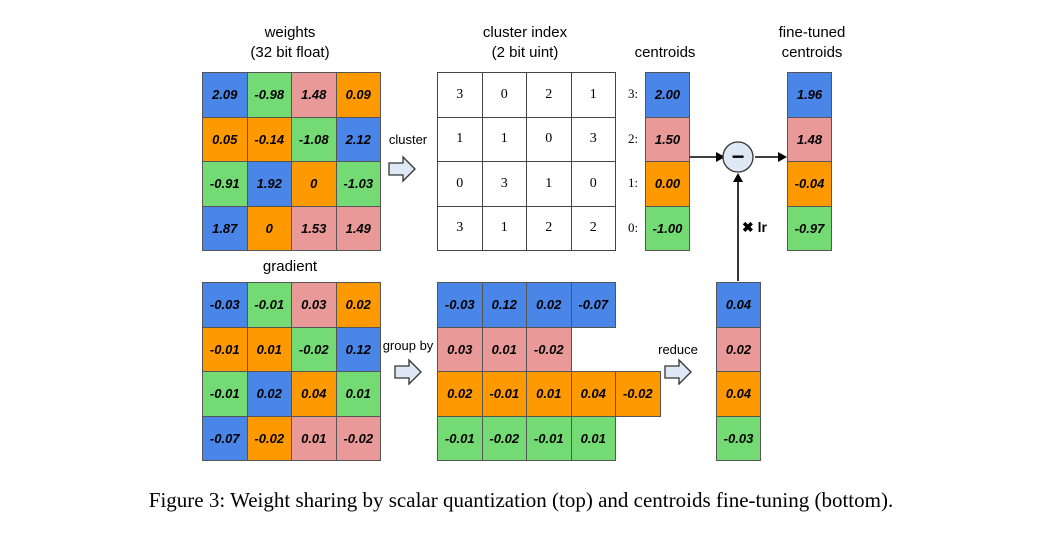 This screenshot has width=1042, height=535. What do you see at coordinates (809, 139) in the screenshot?
I see `fine-tuned-centroid-cell: 1.48` at bounding box center [809, 139].